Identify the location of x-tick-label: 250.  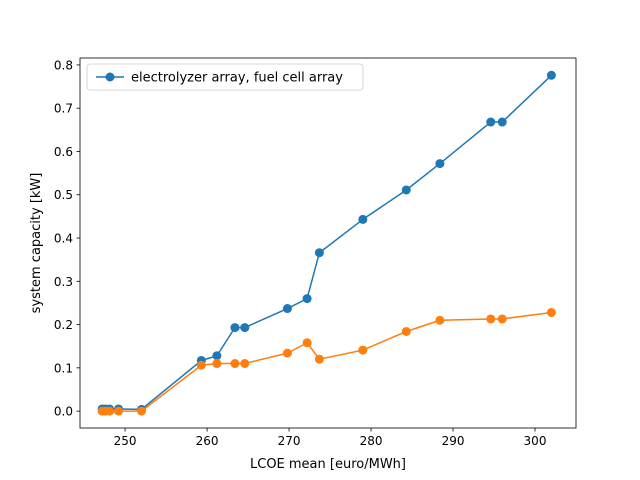
(125, 441).